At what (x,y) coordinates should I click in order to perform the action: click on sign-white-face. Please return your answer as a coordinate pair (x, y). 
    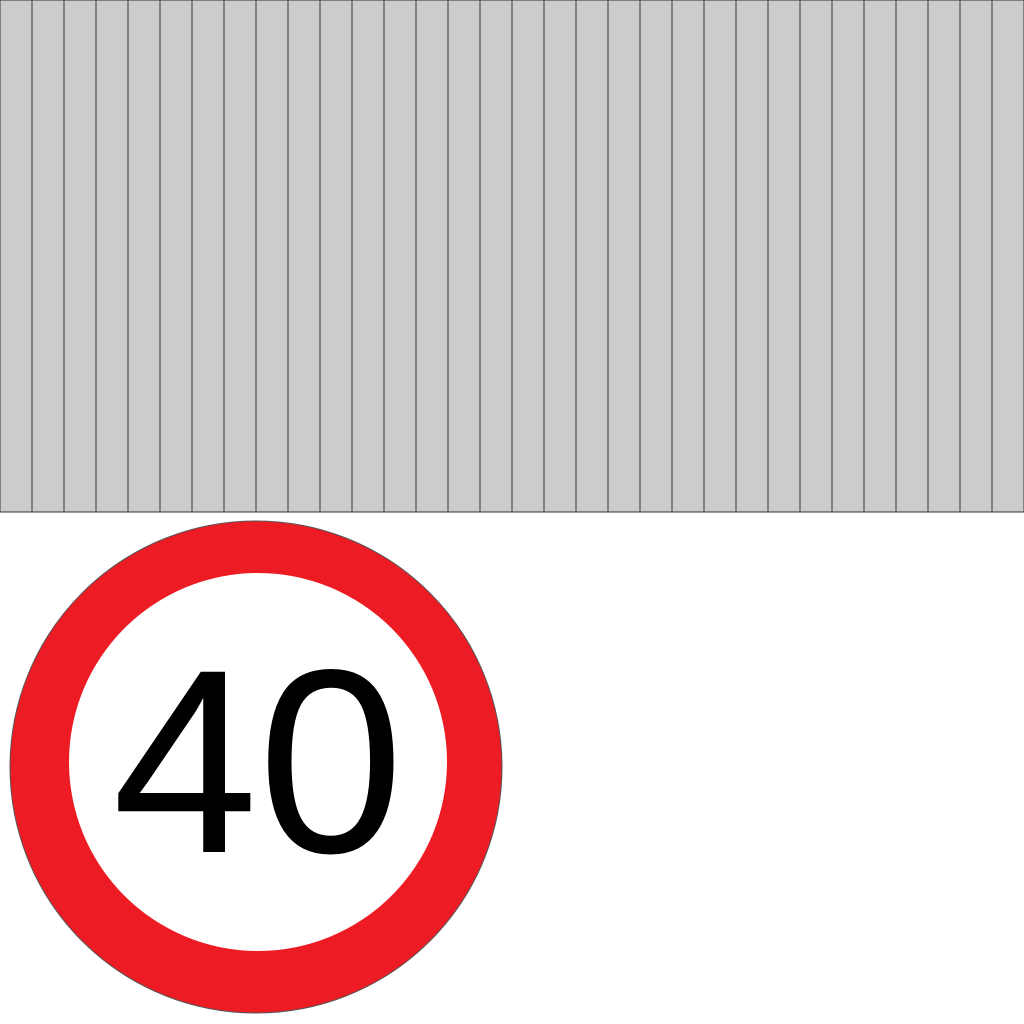
    Looking at the image, I should click on (258, 762).